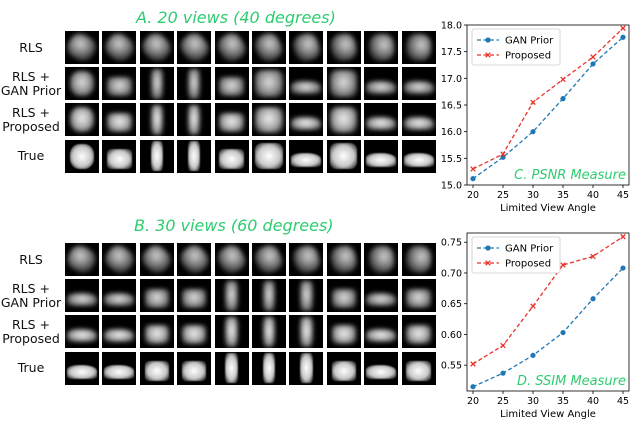 The height and width of the screenshot is (425, 642). I want to click on y-tick-label: 17.5, so click(451, 52).